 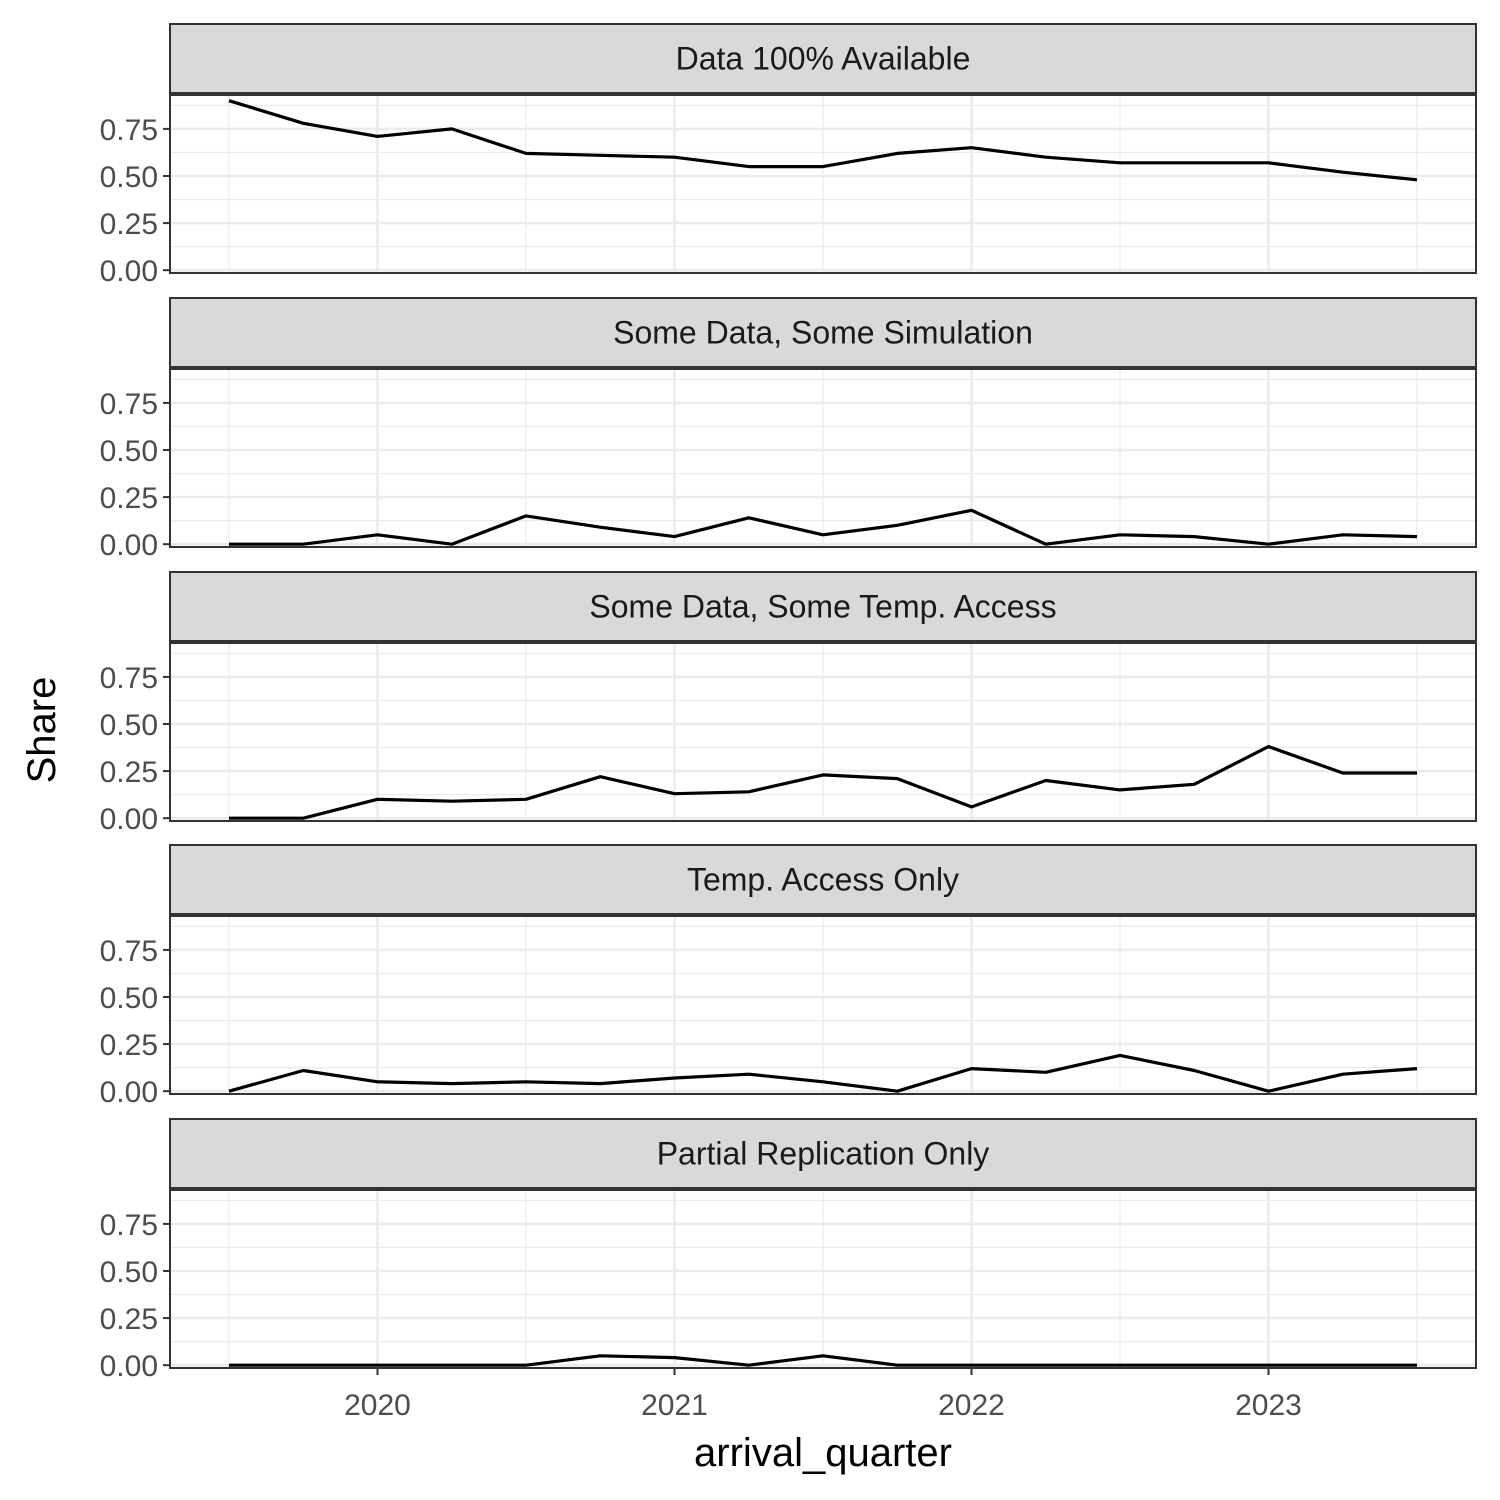 I want to click on x-tick-label: 2022, so click(x=971, y=1405).